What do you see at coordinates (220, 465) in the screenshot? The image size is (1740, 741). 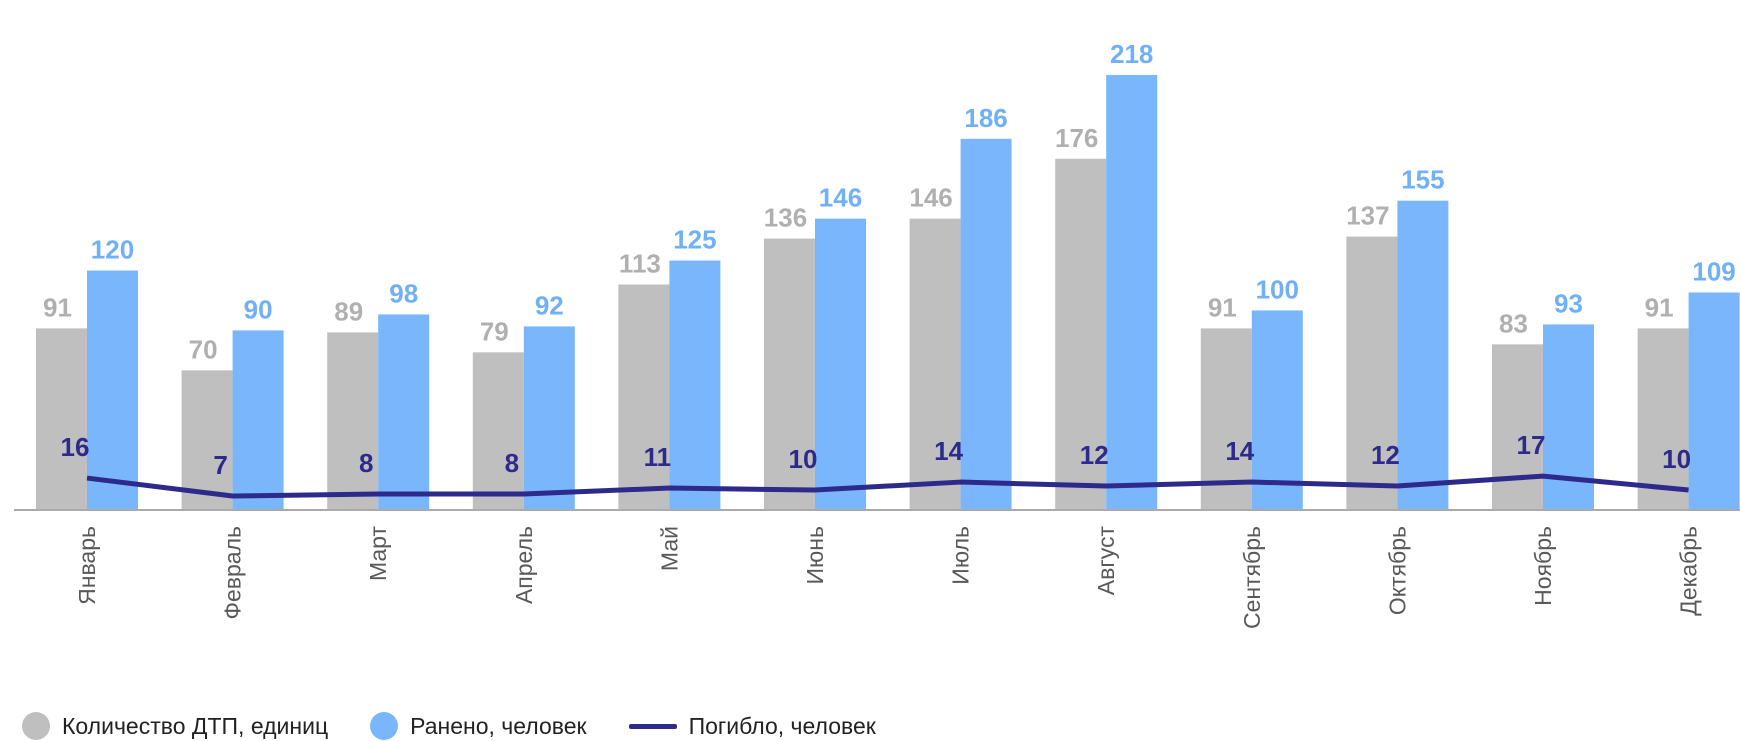 I see `data-label-killed-1: 7` at bounding box center [220, 465].